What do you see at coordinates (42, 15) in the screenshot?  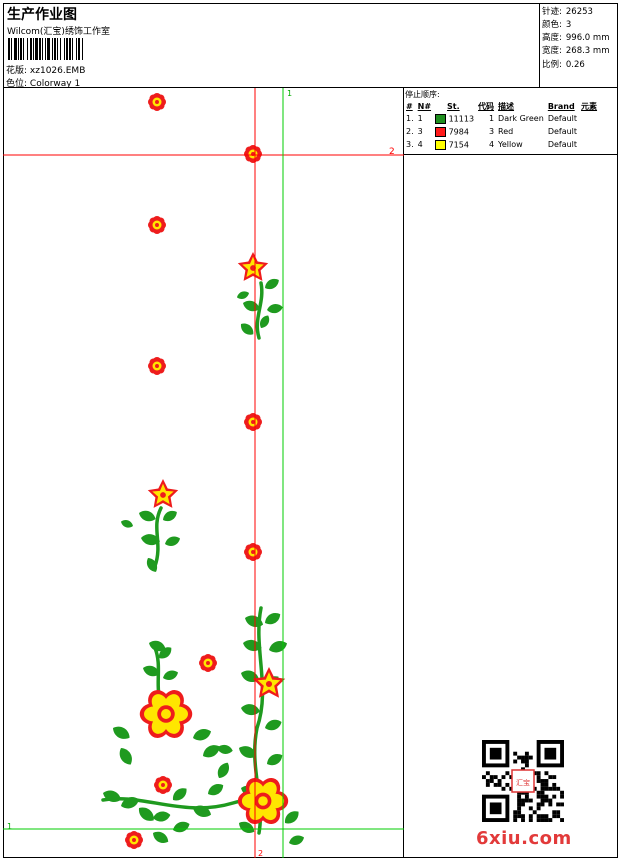 I see `page-title: 生产作业图` at bounding box center [42, 15].